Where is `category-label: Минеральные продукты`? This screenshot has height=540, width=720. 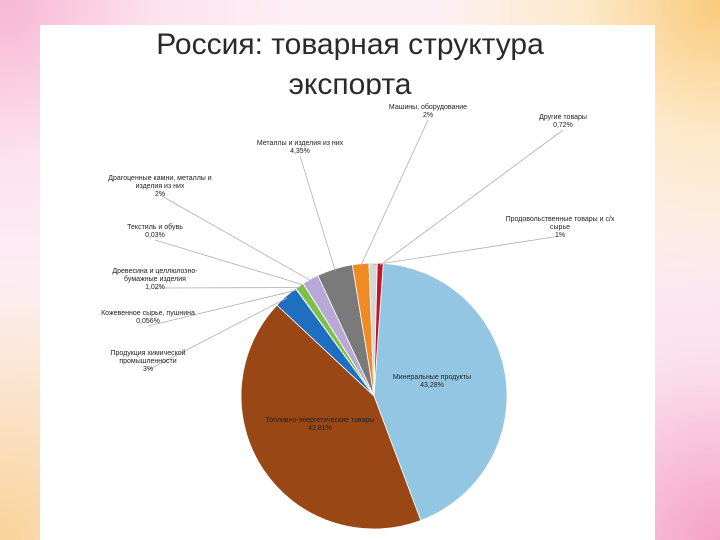
category-label: Минеральные продукты is located at coordinates (432, 377).